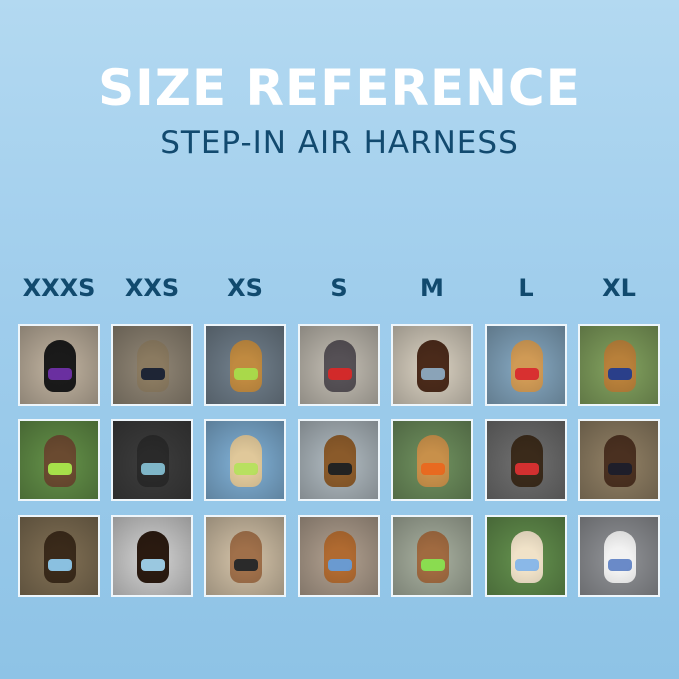 This screenshot has height=679, width=679. I want to click on size-label-xxs: XXS, so click(152, 288).